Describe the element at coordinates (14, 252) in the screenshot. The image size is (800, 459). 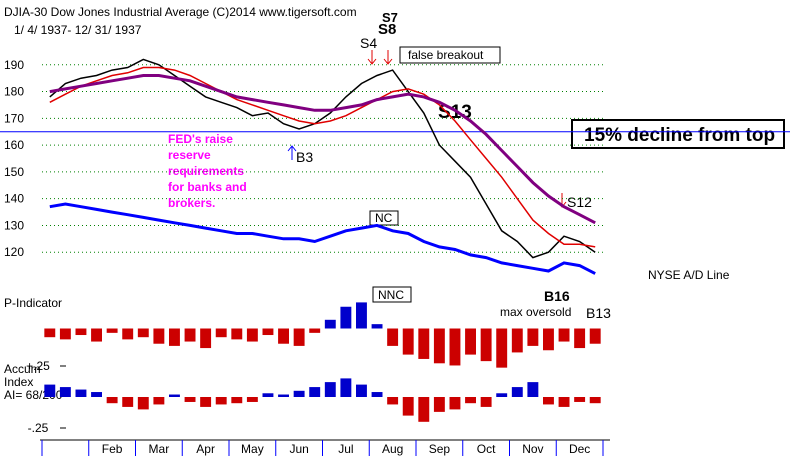
I see `y-tick-label: 120` at that location.